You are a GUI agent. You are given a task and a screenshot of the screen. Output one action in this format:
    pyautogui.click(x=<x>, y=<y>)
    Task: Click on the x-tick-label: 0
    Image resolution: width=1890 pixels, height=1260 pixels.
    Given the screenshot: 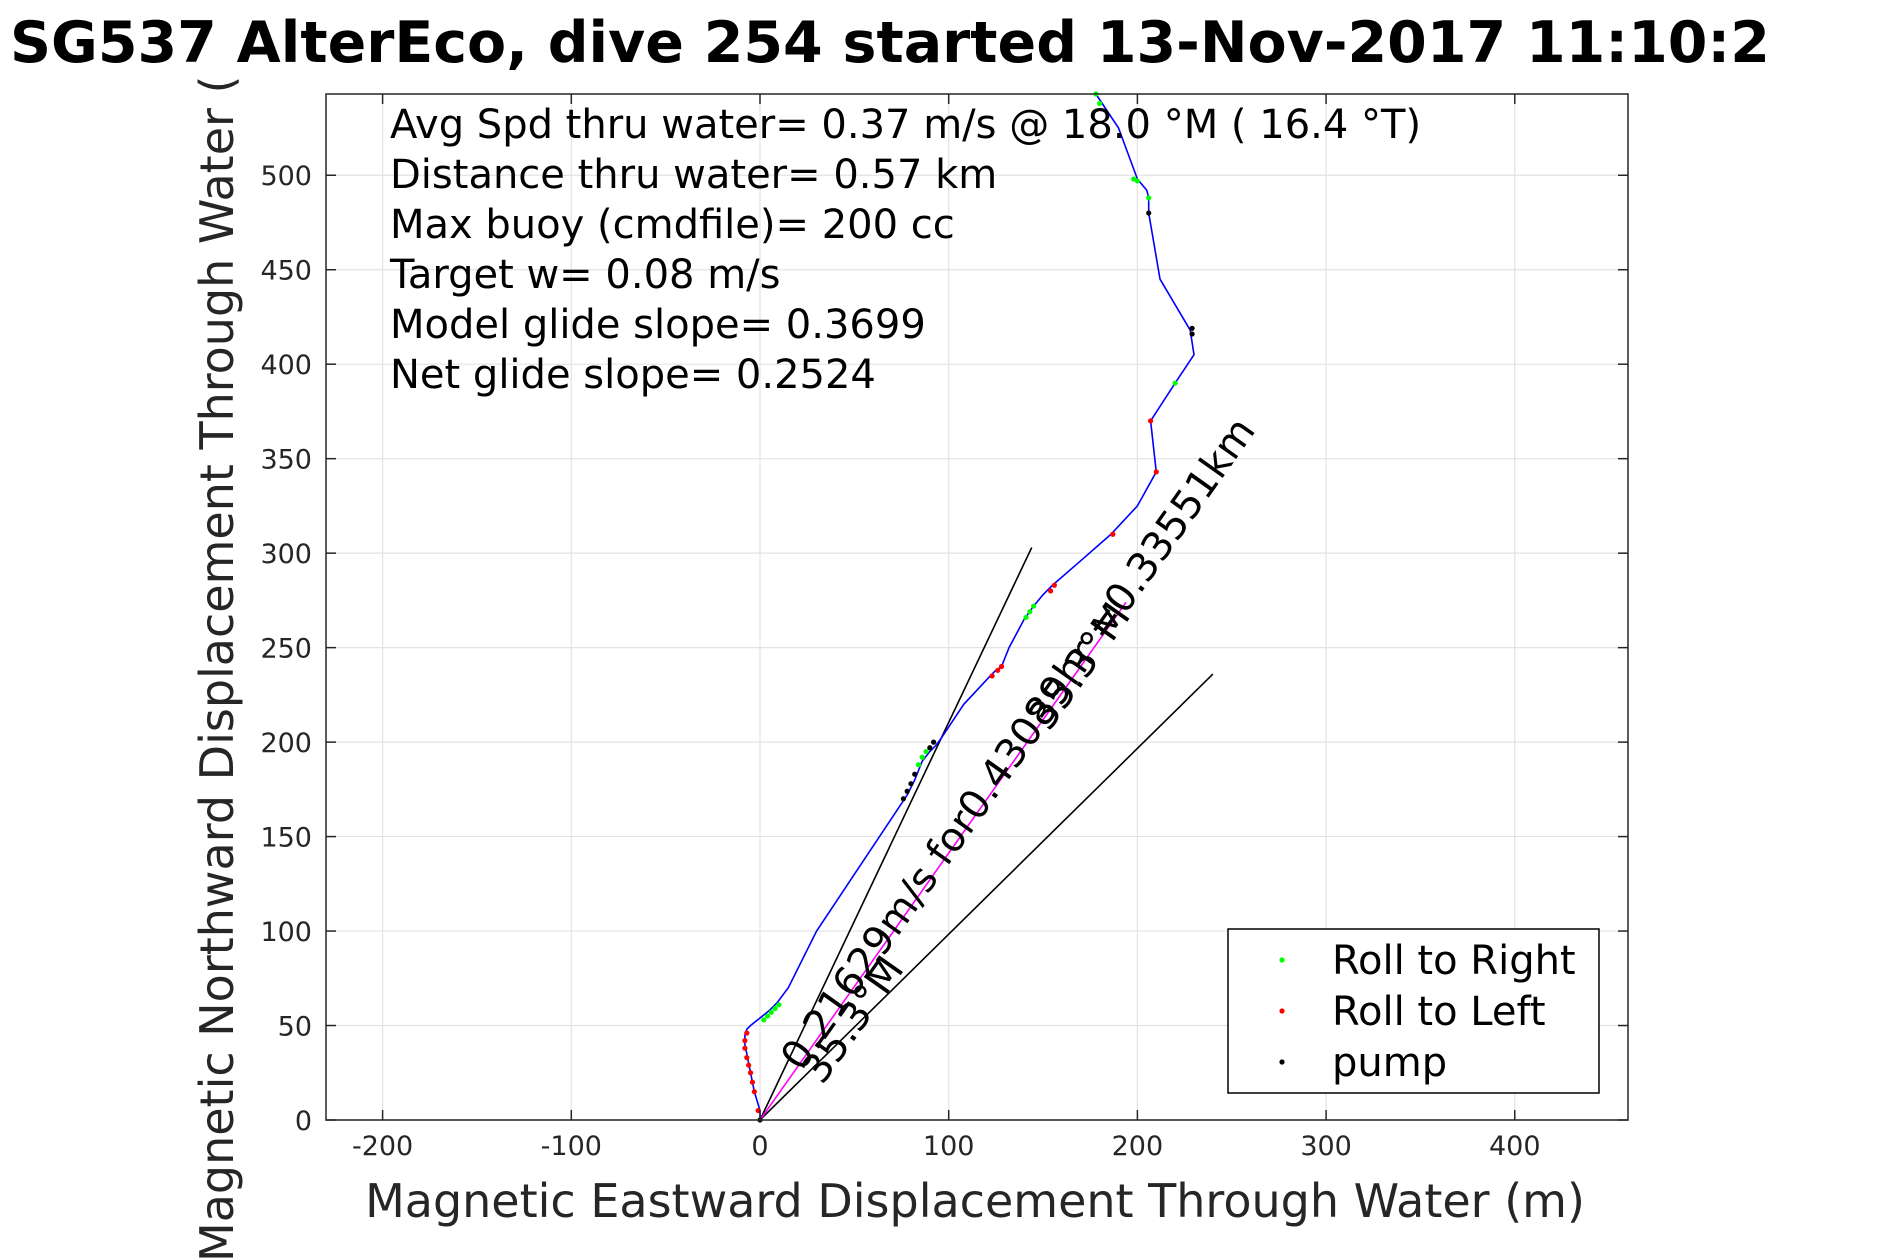 What is the action you would take?
    pyautogui.click(x=759, y=1146)
    